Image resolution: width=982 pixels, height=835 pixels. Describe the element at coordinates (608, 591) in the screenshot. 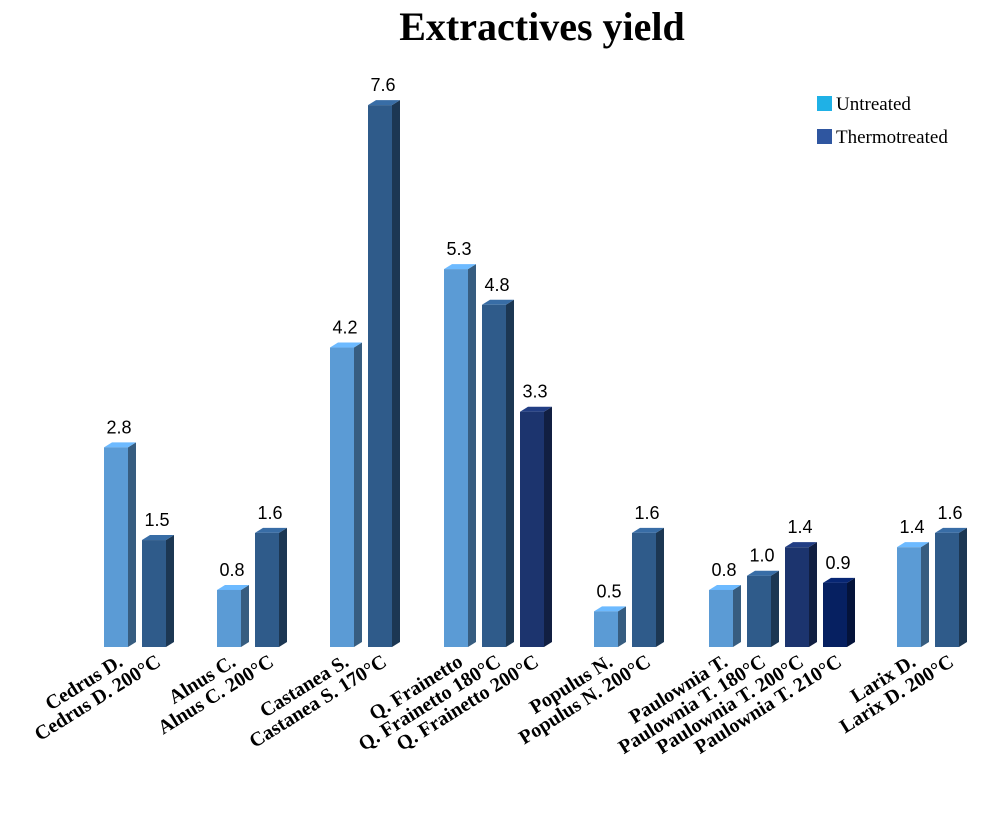

I see `data-label: 0.5` at that location.